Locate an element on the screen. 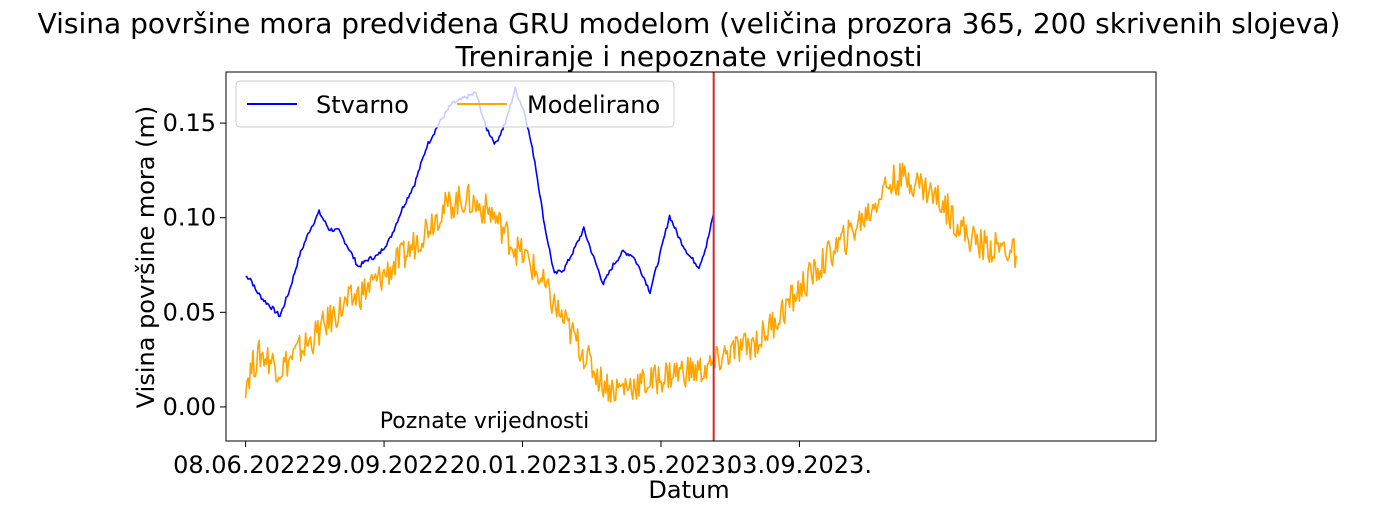  y-axis: 0.00 0.05 0.10 0.15 is located at coordinates (194, 265).